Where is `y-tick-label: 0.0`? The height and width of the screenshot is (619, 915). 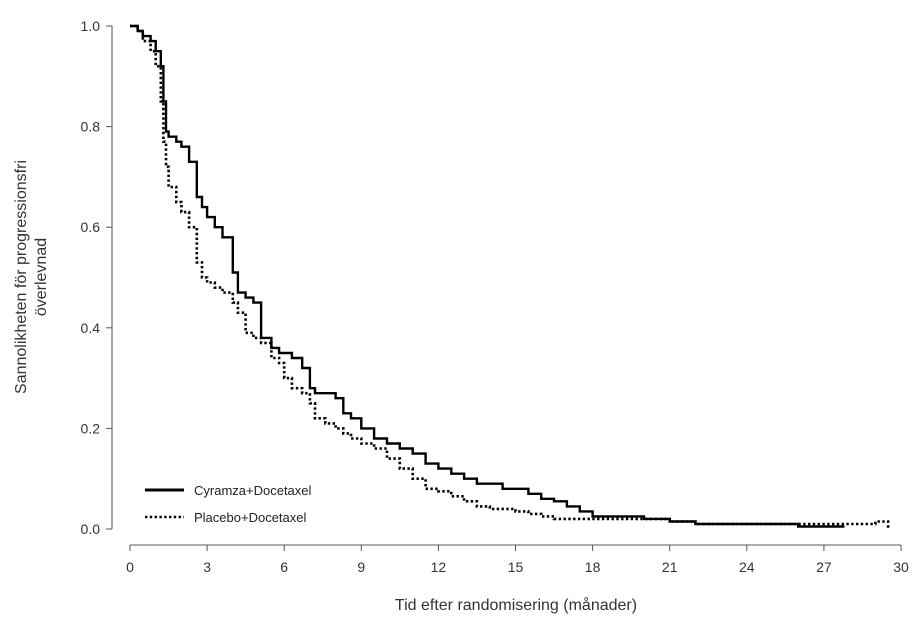 y-tick-label: 0.0 is located at coordinates (91, 529).